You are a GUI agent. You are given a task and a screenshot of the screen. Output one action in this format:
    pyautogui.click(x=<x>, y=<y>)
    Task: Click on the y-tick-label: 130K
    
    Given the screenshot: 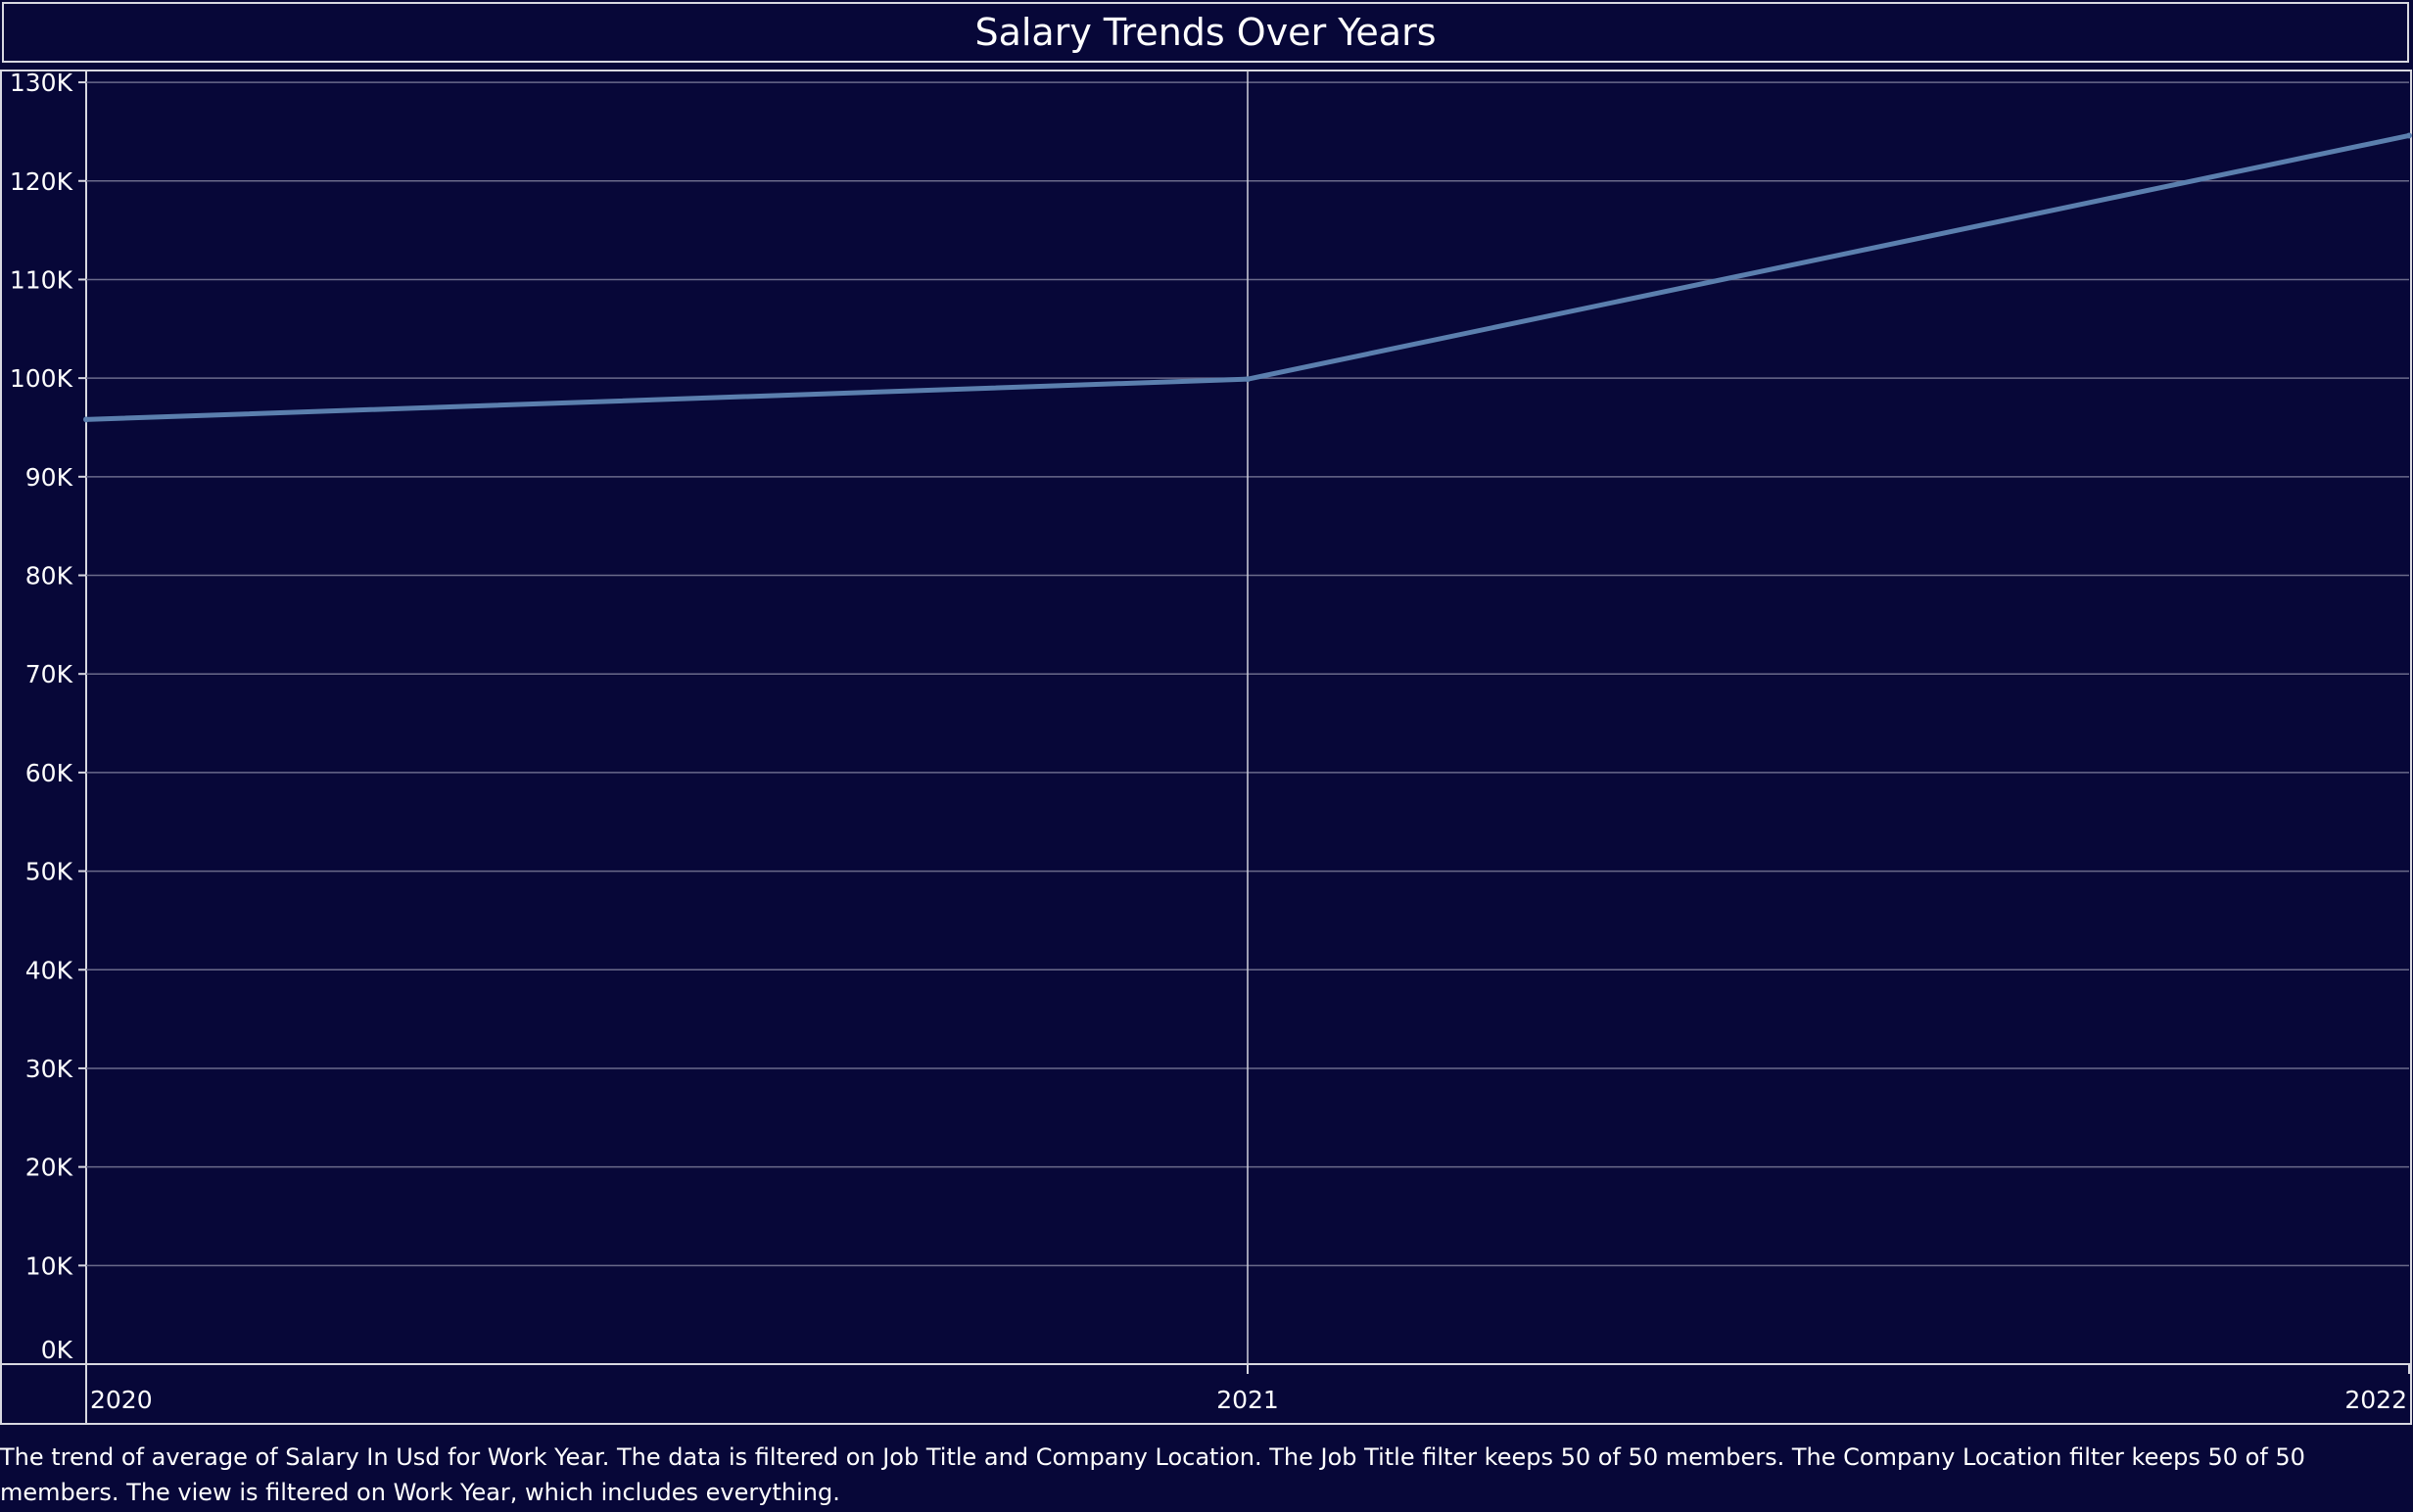 What is the action you would take?
    pyautogui.click(x=41, y=83)
    